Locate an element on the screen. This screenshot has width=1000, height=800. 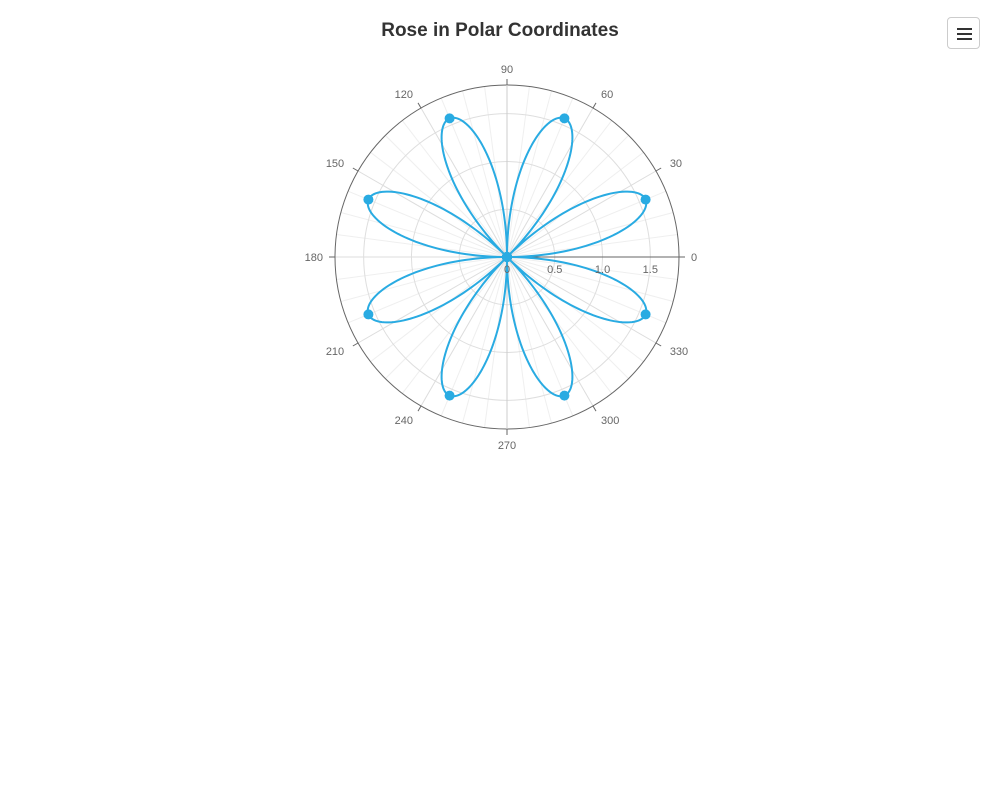
chart-menu-button is located at coordinates (963, 33).